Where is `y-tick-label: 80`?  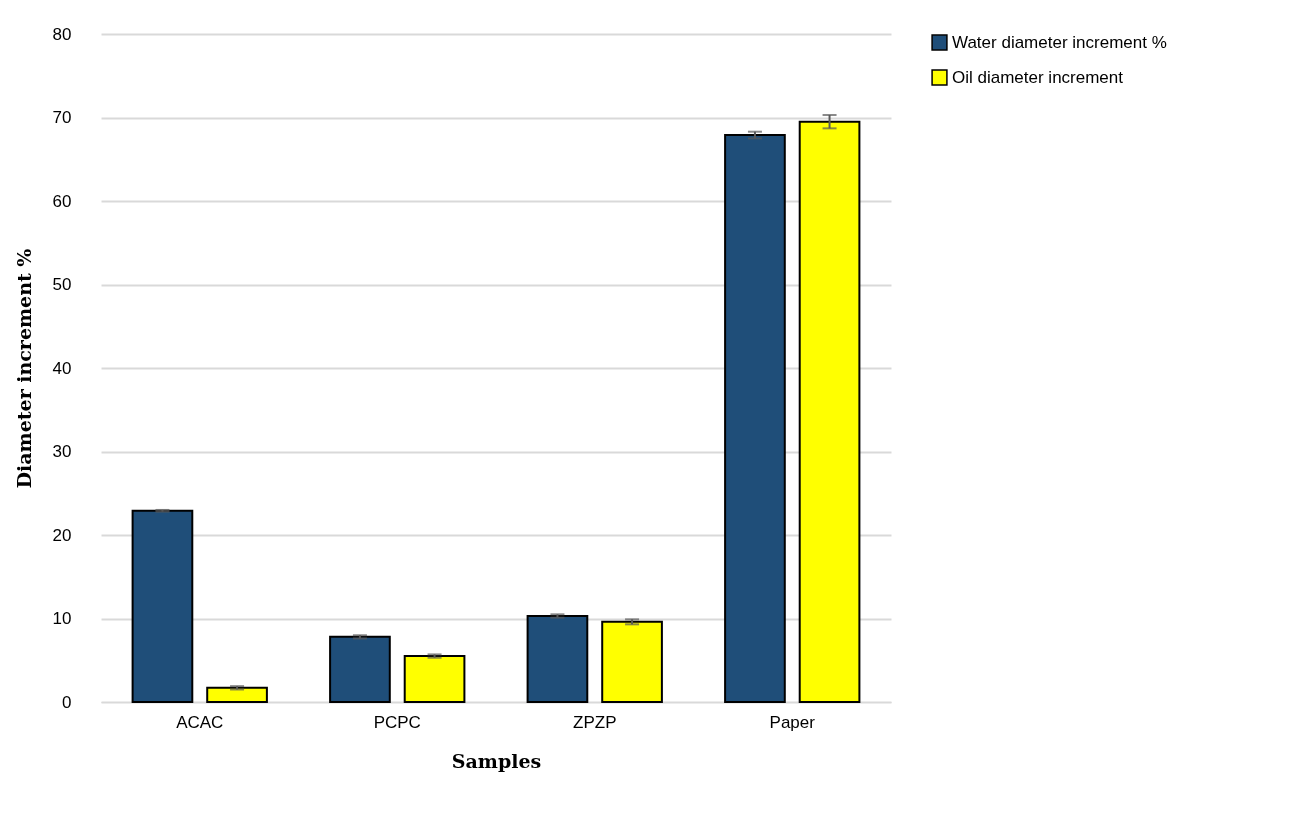 y-tick-label: 80 is located at coordinates (62, 34).